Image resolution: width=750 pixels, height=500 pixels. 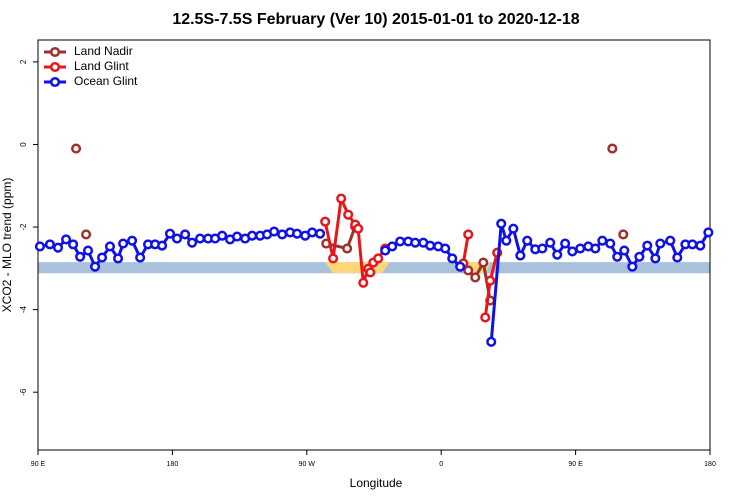 What do you see at coordinates (357, 267) in the screenshot?
I see `land-fill` at bounding box center [357, 267].